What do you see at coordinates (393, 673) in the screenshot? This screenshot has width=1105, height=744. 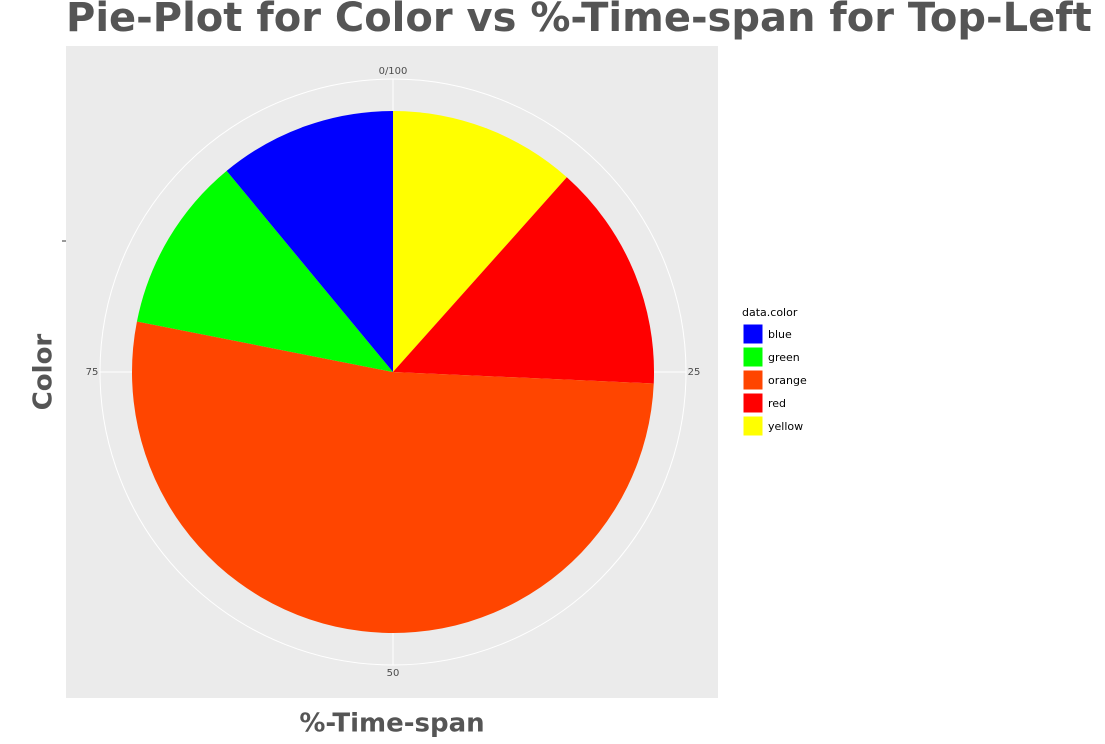 I see `x-tick-label: 50` at bounding box center [393, 673].